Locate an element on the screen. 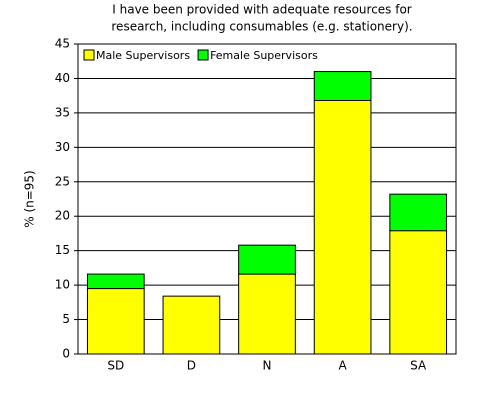  y-tick-label: 35 is located at coordinates (62, 112).